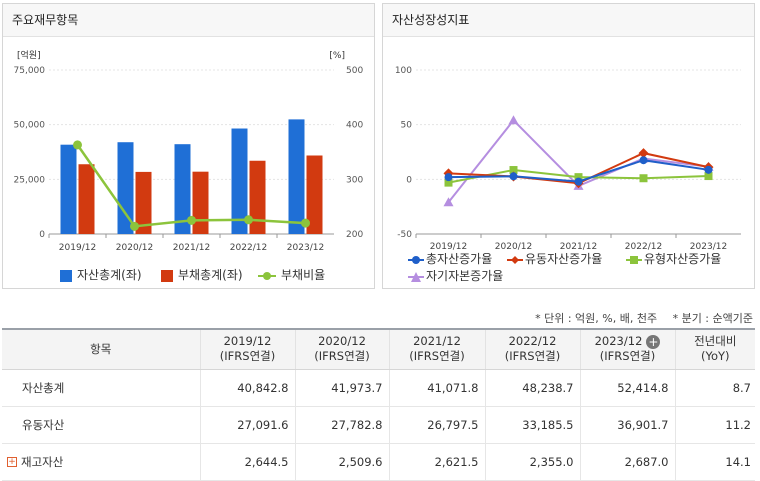 Image resolution: width=760 pixels, height=481 pixels. Describe the element at coordinates (341, 462) in the screenshot. I see `cell: 2,509.6` at that location.